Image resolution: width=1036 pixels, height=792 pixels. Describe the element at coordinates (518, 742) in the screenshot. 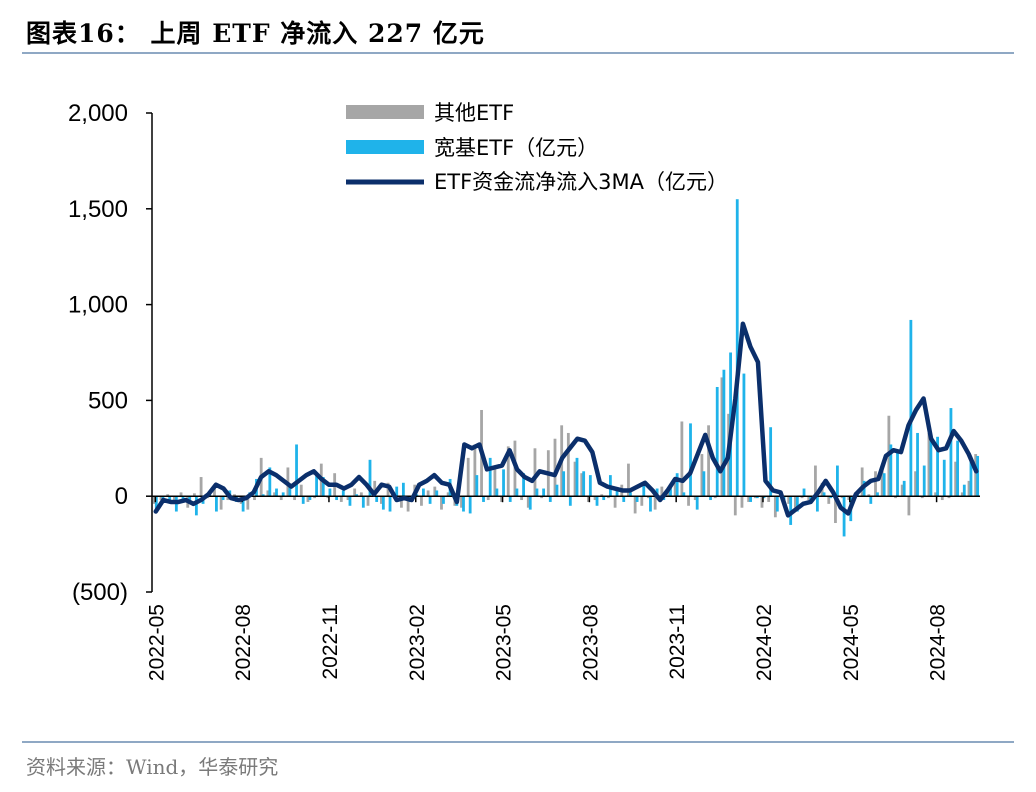

I see `source-rule` at that location.